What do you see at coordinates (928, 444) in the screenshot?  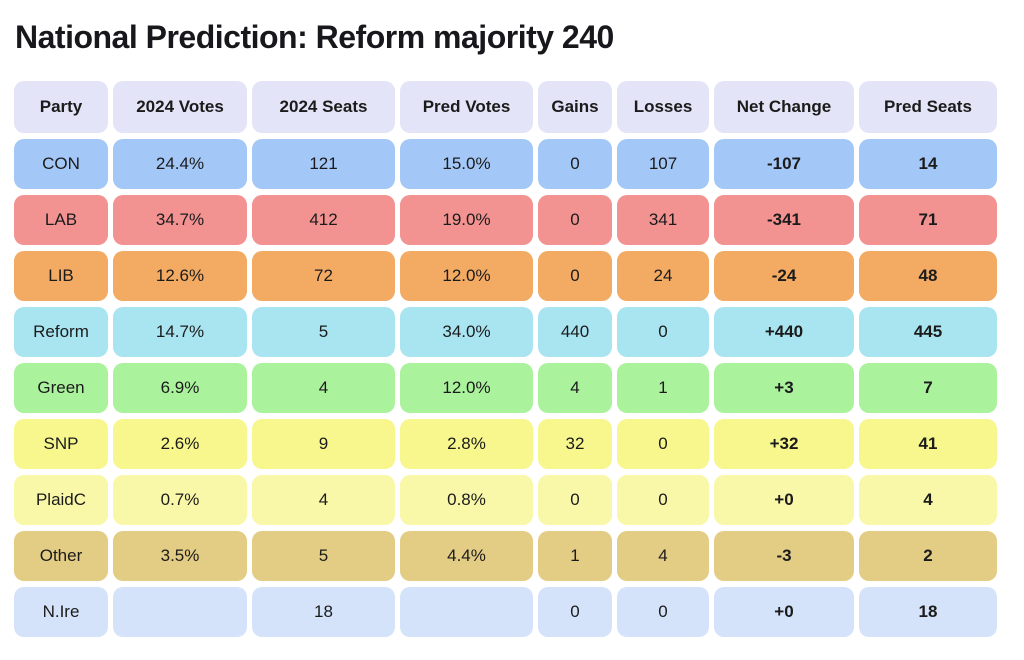 I see `table-cell: 41` at bounding box center [928, 444].